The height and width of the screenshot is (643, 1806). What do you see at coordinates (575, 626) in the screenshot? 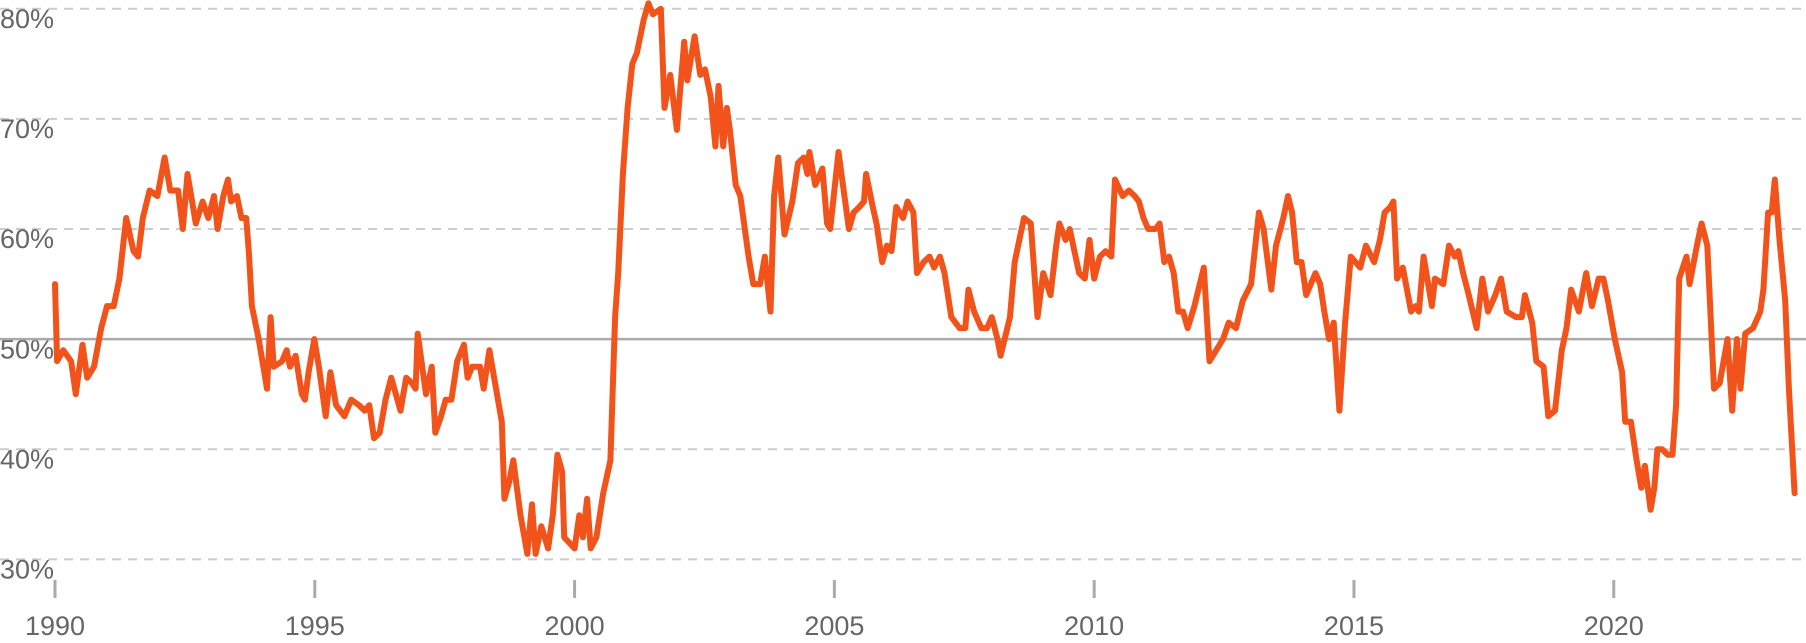
I see `x-tick-label: 2000` at bounding box center [575, 626].